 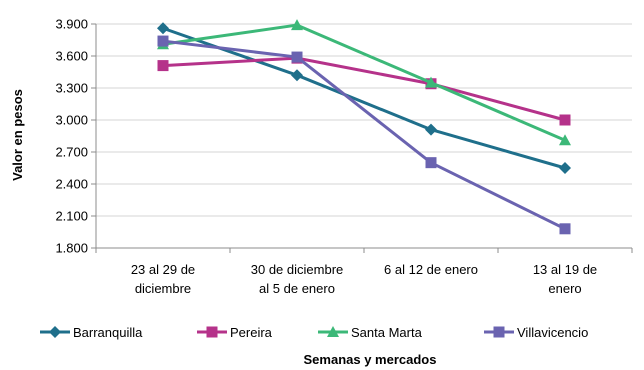 I want to click on x-category-label: 23 al 29 de diciembre, so click(x=163, y=279).